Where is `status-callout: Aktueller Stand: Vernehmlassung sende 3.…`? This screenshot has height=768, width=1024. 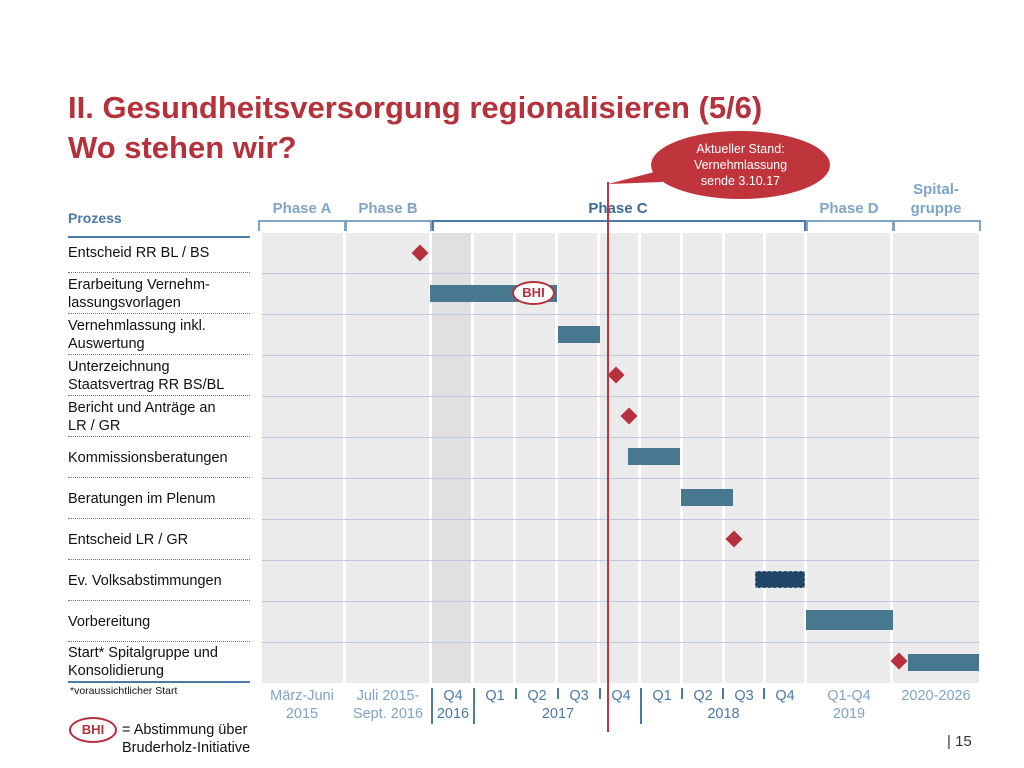
status-callout: Aktueller Stand: Vernehmlassung sende 3.… is located at coordinates (740, 165).